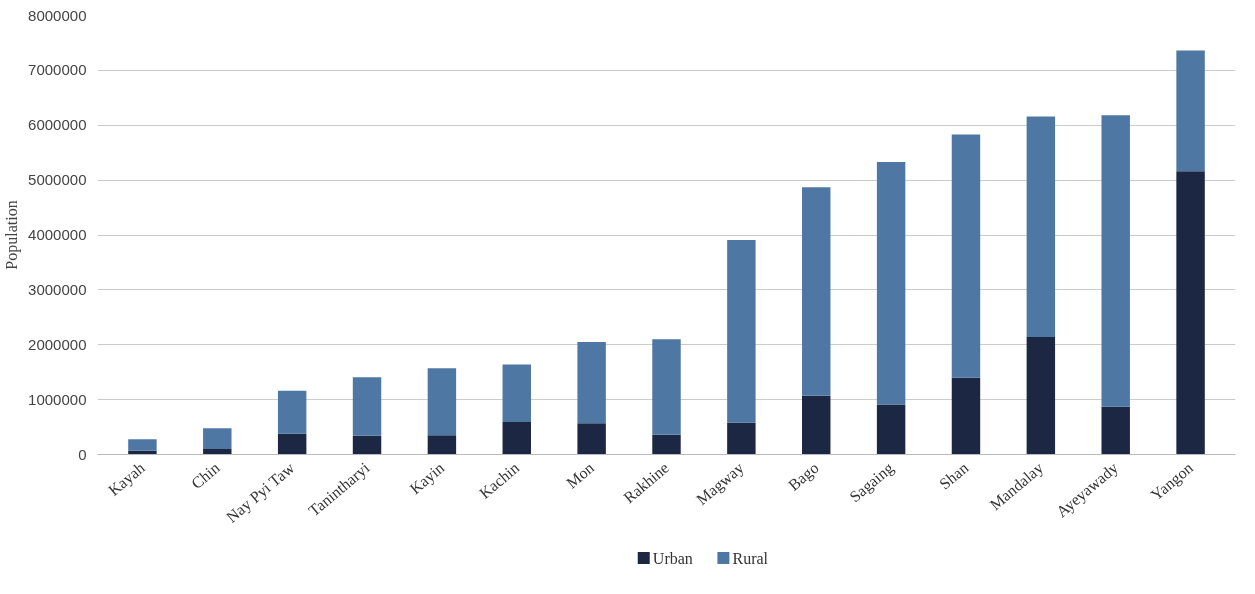 The image size is (1255, 594). I want to click on x-tick-label: Mon, so click(580, 475).